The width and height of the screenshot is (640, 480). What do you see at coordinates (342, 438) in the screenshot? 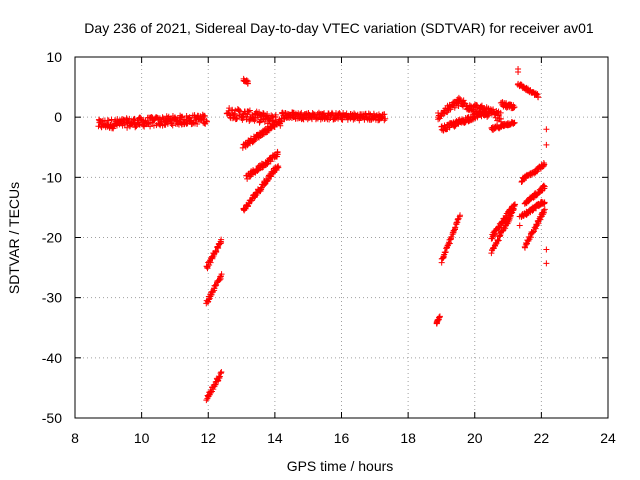
I see `x-tick-label: 16` at bounding box center [342, 438].